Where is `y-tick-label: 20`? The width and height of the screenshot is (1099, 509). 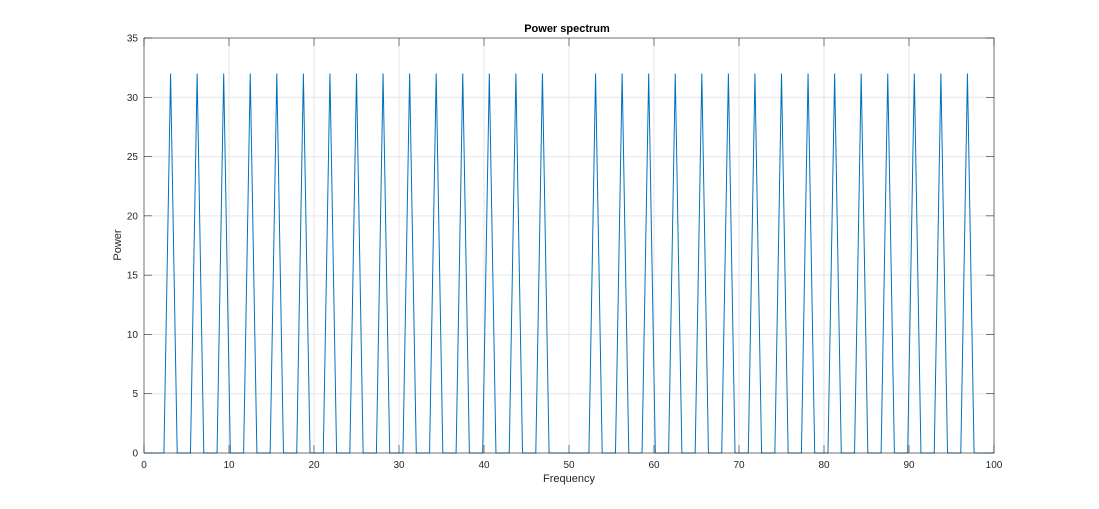
y-tick-label: 20 is located at coordinates (133, 216).